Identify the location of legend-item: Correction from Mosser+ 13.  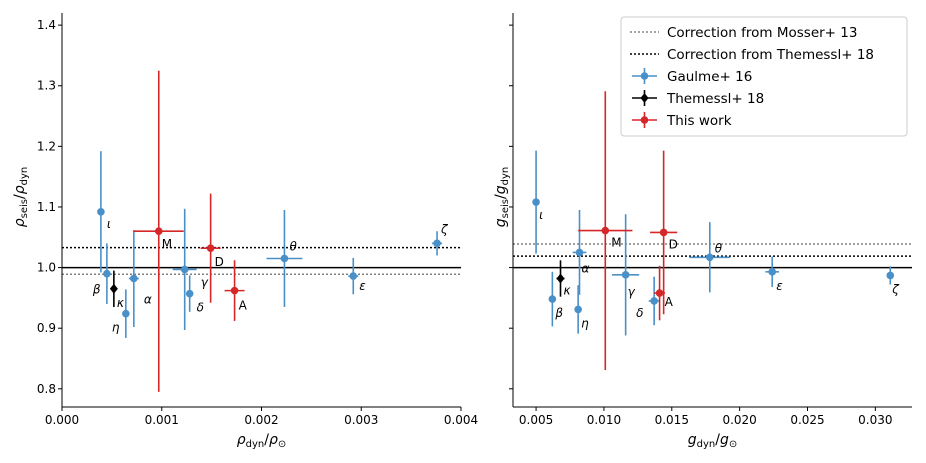
(743, 33).